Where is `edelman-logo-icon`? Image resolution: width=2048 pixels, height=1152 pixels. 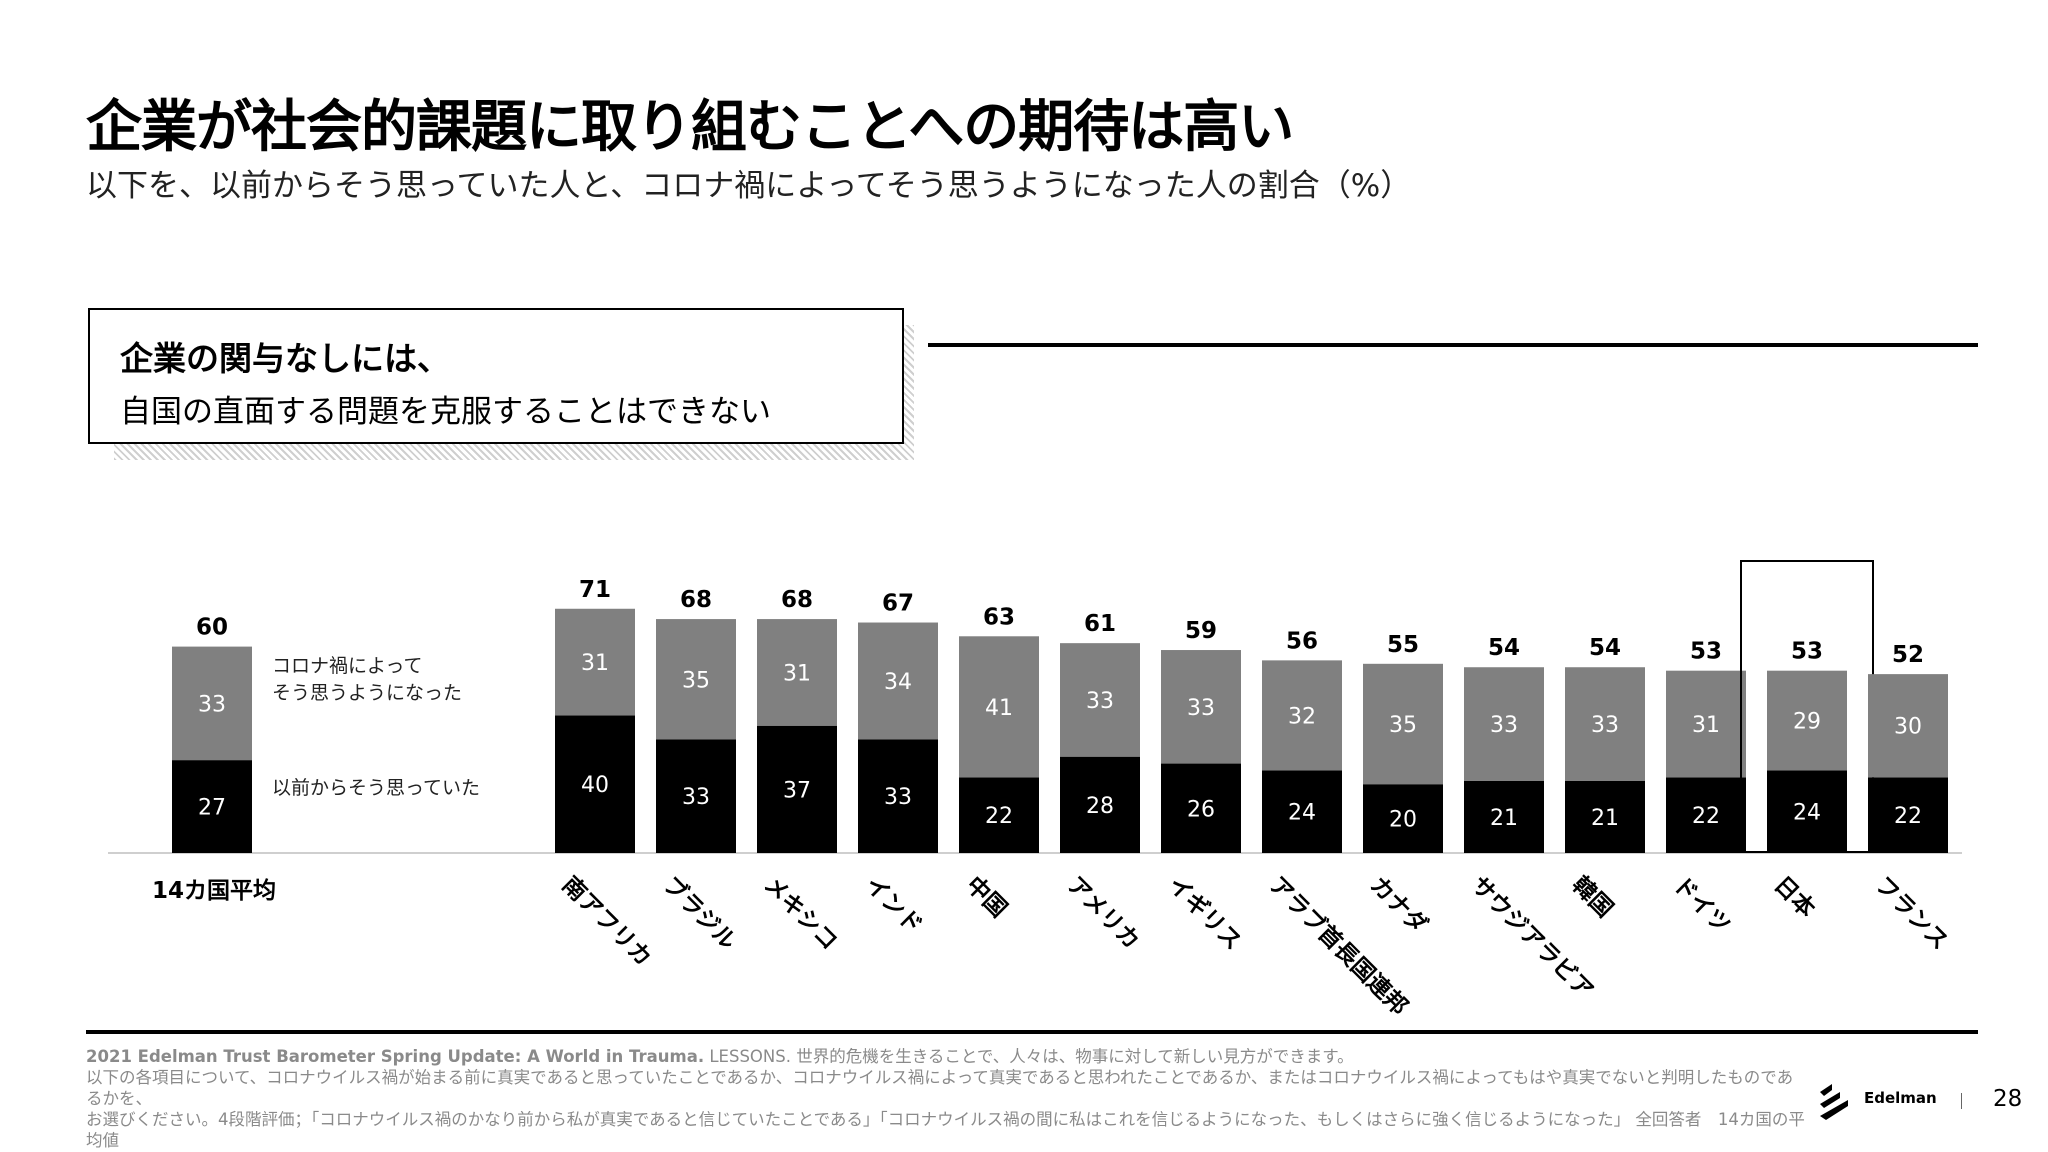
edelman-logo-icon is located at coordinates (1834, 1102).